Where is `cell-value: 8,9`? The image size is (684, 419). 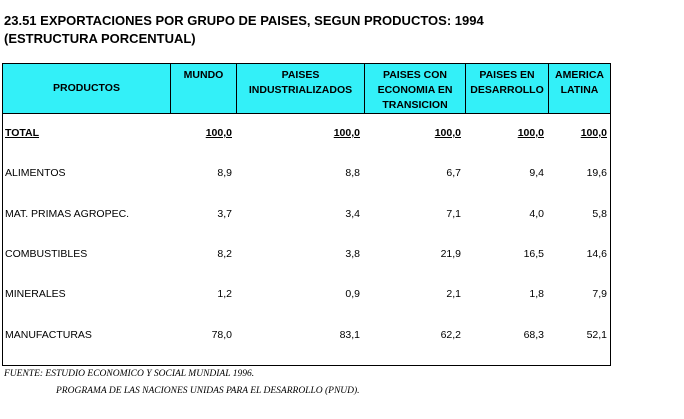 cell-value: 8,9 is located at coordinates (224, 173).